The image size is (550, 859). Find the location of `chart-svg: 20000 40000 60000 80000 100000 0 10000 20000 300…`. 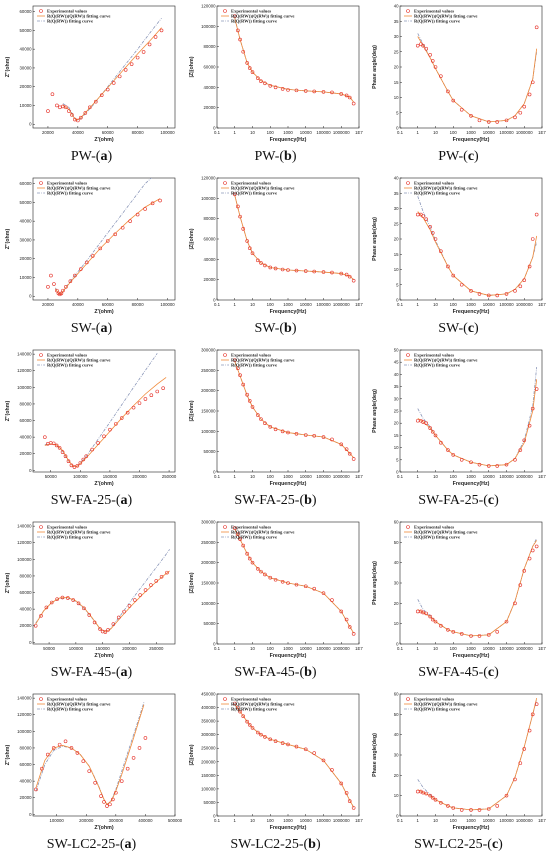

chart-svg: 20000 40000 60000 80000 100000 0 10000 20000 300… is located at coordinates (90, 246).